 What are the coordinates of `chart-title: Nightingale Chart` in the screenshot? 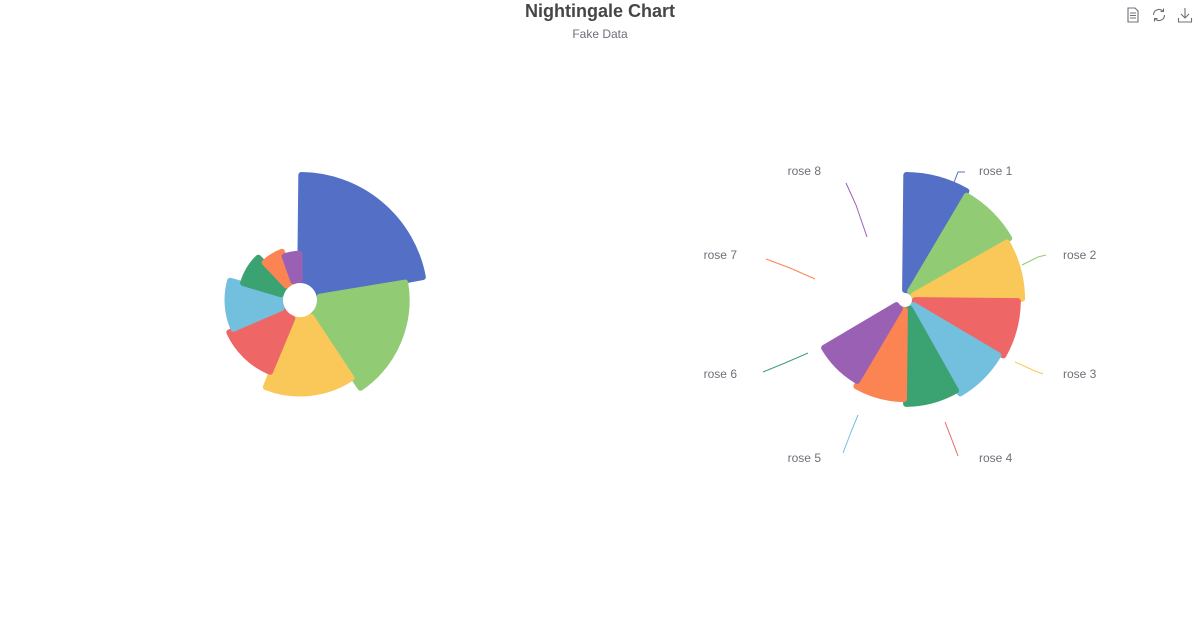 It's located at (599, 11).